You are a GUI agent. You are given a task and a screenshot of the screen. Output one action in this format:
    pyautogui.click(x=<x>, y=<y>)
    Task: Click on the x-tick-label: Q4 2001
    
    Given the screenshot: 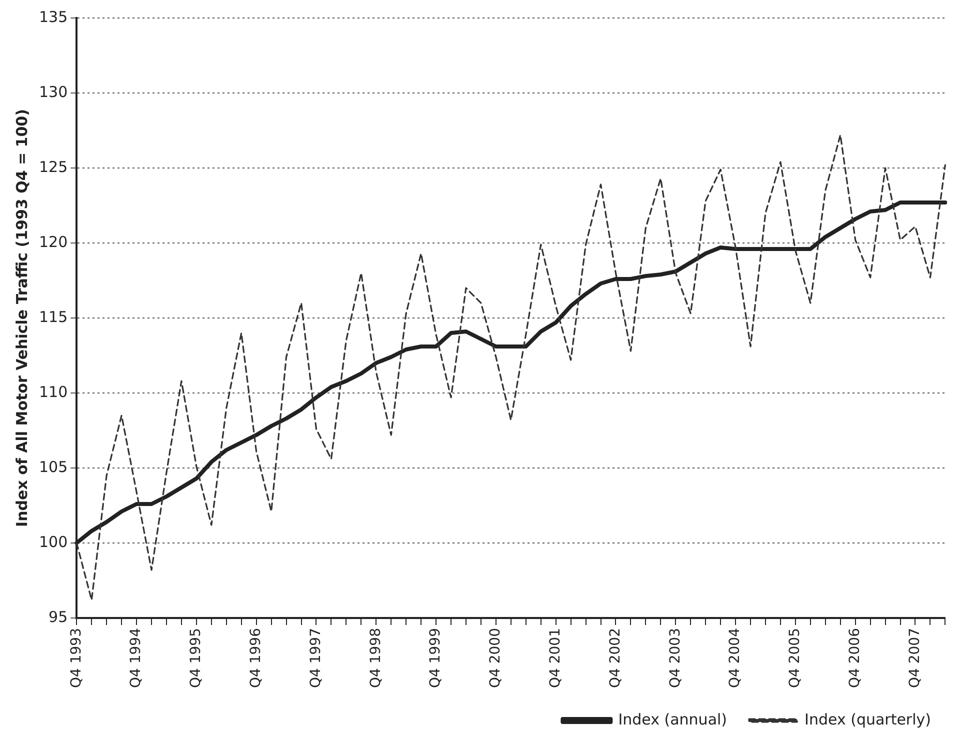 What is the action you would take?
    pyautogui.click(x=555, y=658)
    